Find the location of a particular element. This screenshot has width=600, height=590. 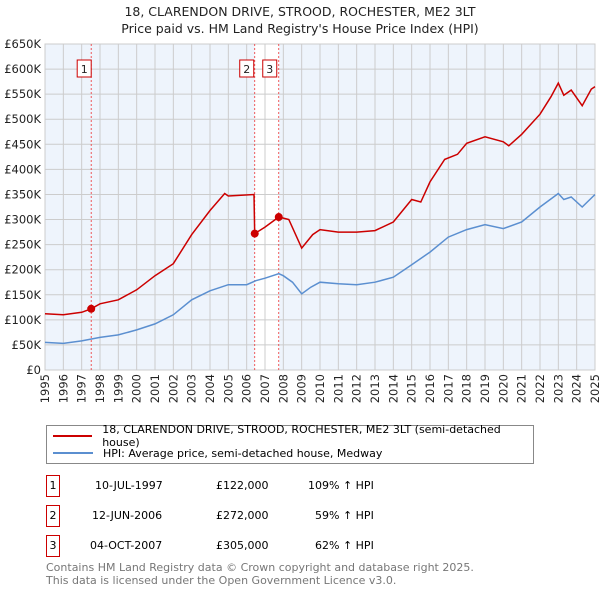

x-tick-label: 1999 is located at coordinates (118, 388).